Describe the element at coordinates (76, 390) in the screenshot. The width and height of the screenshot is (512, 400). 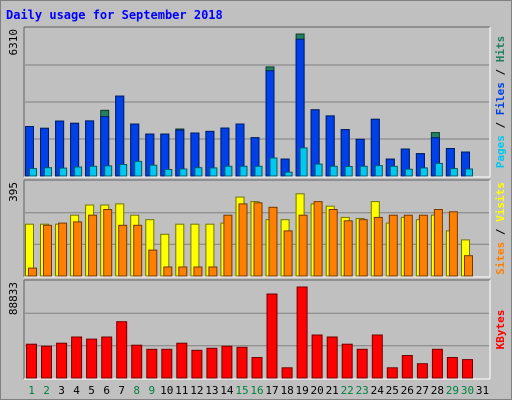
I see `x-tick-label-day-4: 4` at that location.